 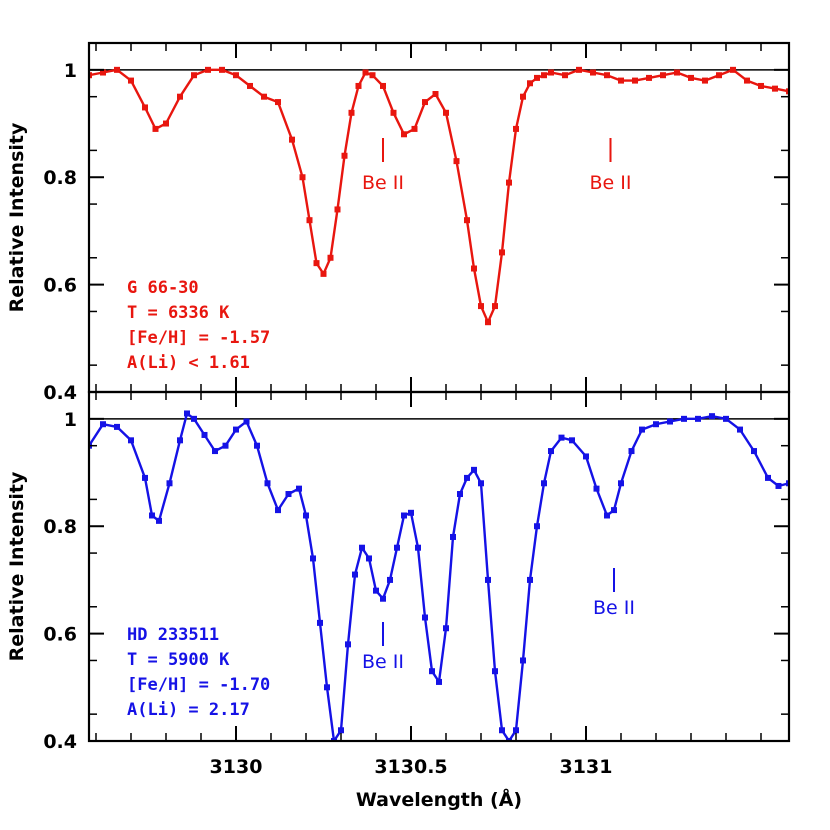 What do you see at coordinates (60, 178) in the screenshot?
I see `y-tick-label: 0.8` at bounding box center [60, 178].